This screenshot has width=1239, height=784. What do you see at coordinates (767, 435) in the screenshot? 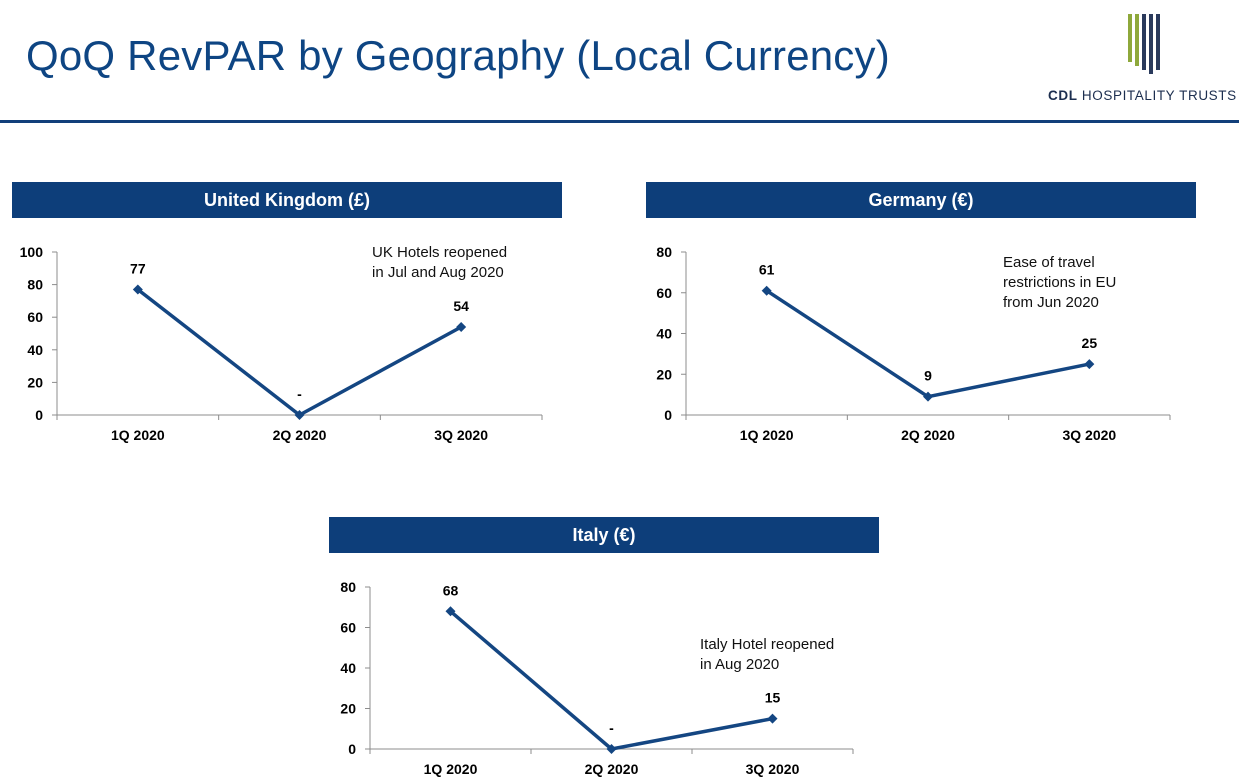
I see `germany-x-tick-label: 1Q 2020` at bounding box center [767, 435].